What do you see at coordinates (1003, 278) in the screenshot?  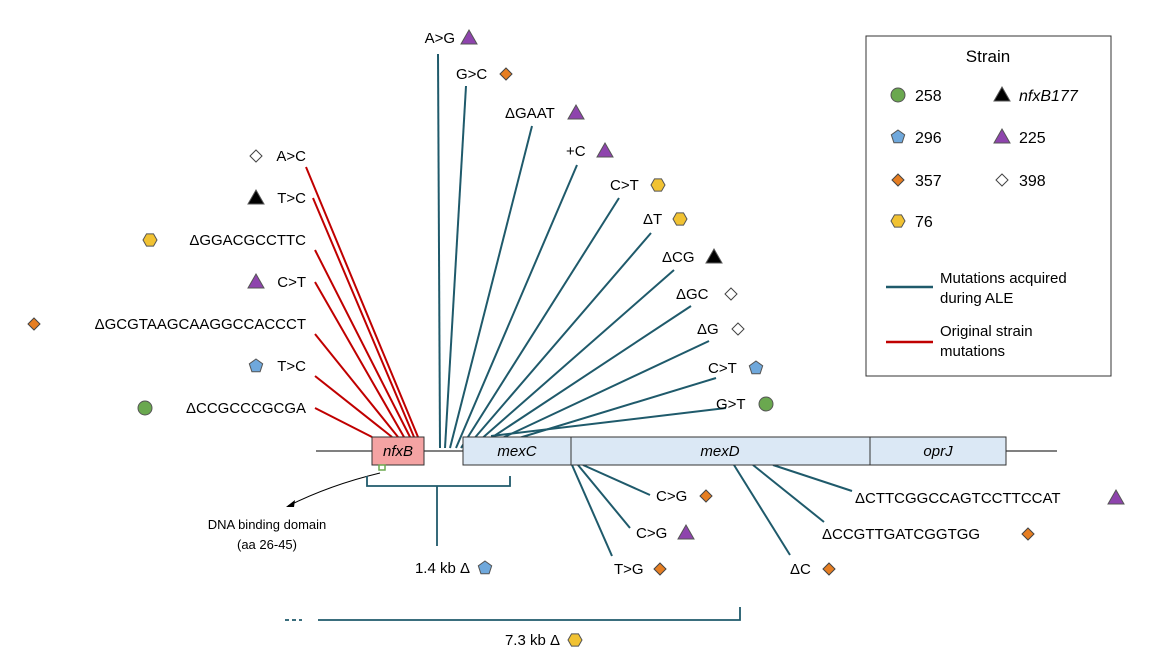 I see `legend-ale-label-1: Mutations acquired` at bounding box center [1003, 278].